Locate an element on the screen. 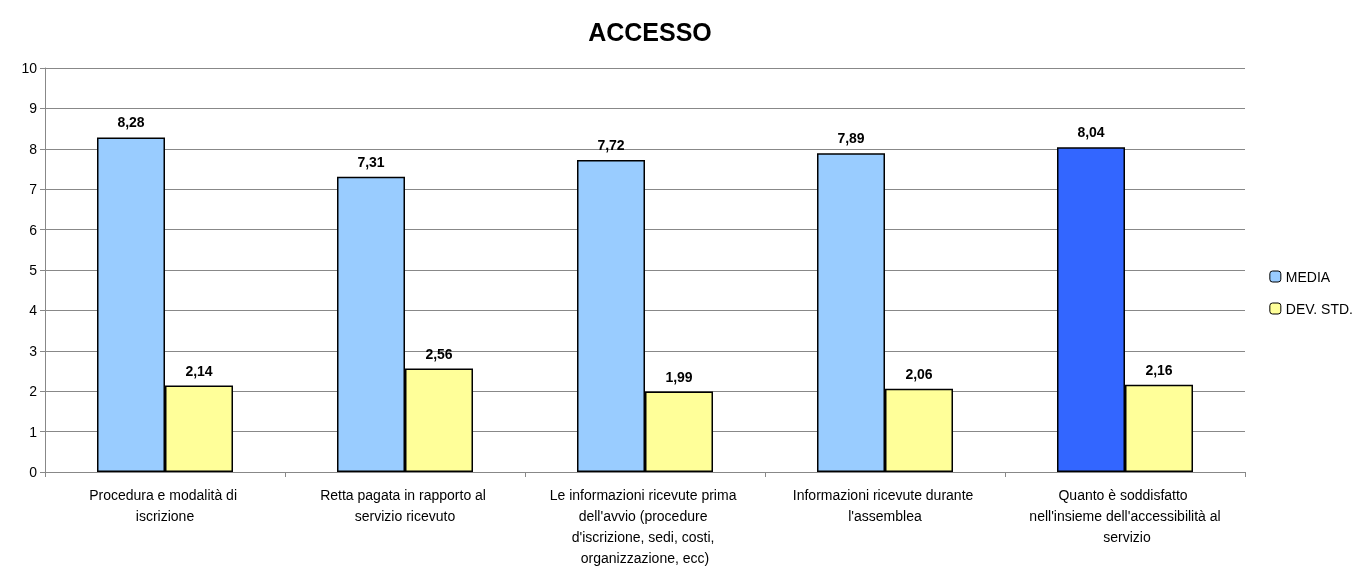  legend-label: MEDIA is located at coordinates (1308, 276).